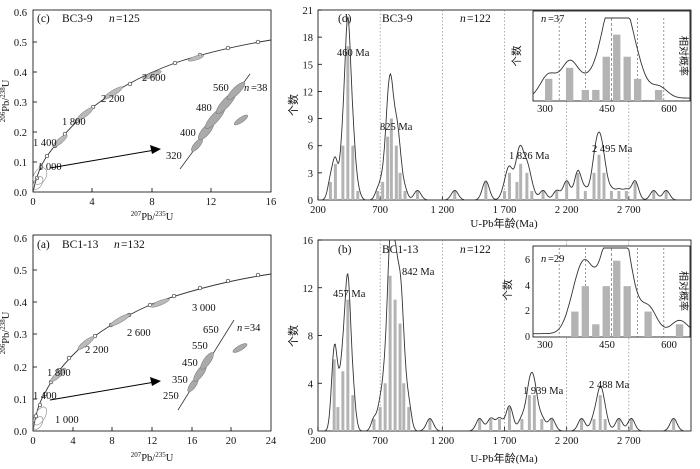 Image resolution: width=700 pixels, height=469 pixels. What do you see at coordinates (669, 345) in the screenshot?
I see `xtick: 600` at bounding box center [669, 345].